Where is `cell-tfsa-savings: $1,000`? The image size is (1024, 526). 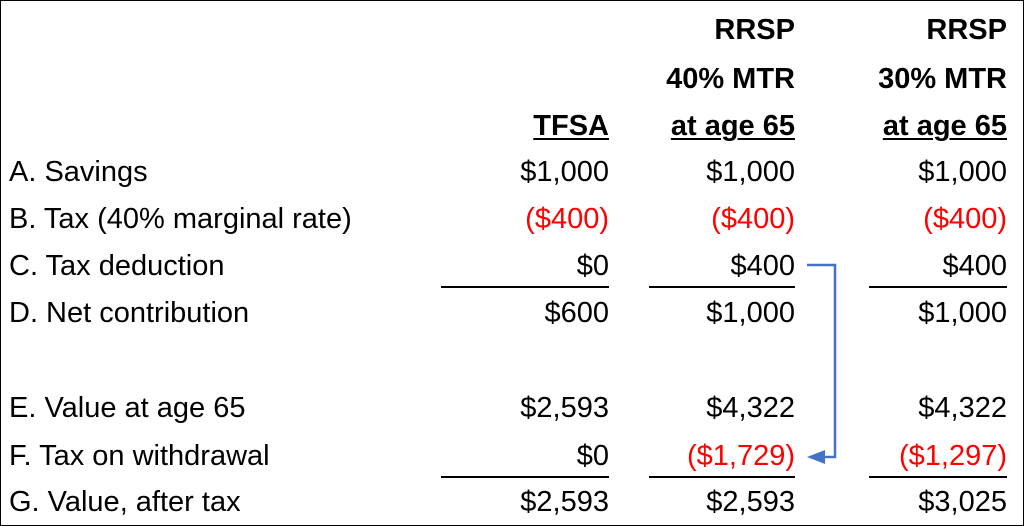 cell-tfsa-savings: $1,000 is located at coordinates (564, 172).